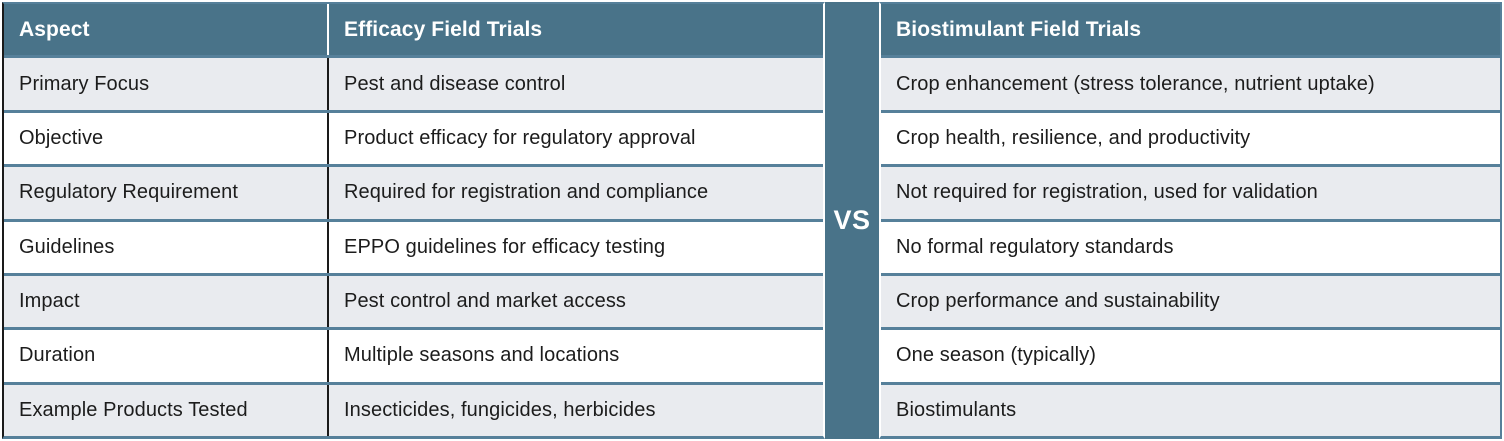  I want to click on table-row: Primary Focus Pest and disease control, so click(413, 82).